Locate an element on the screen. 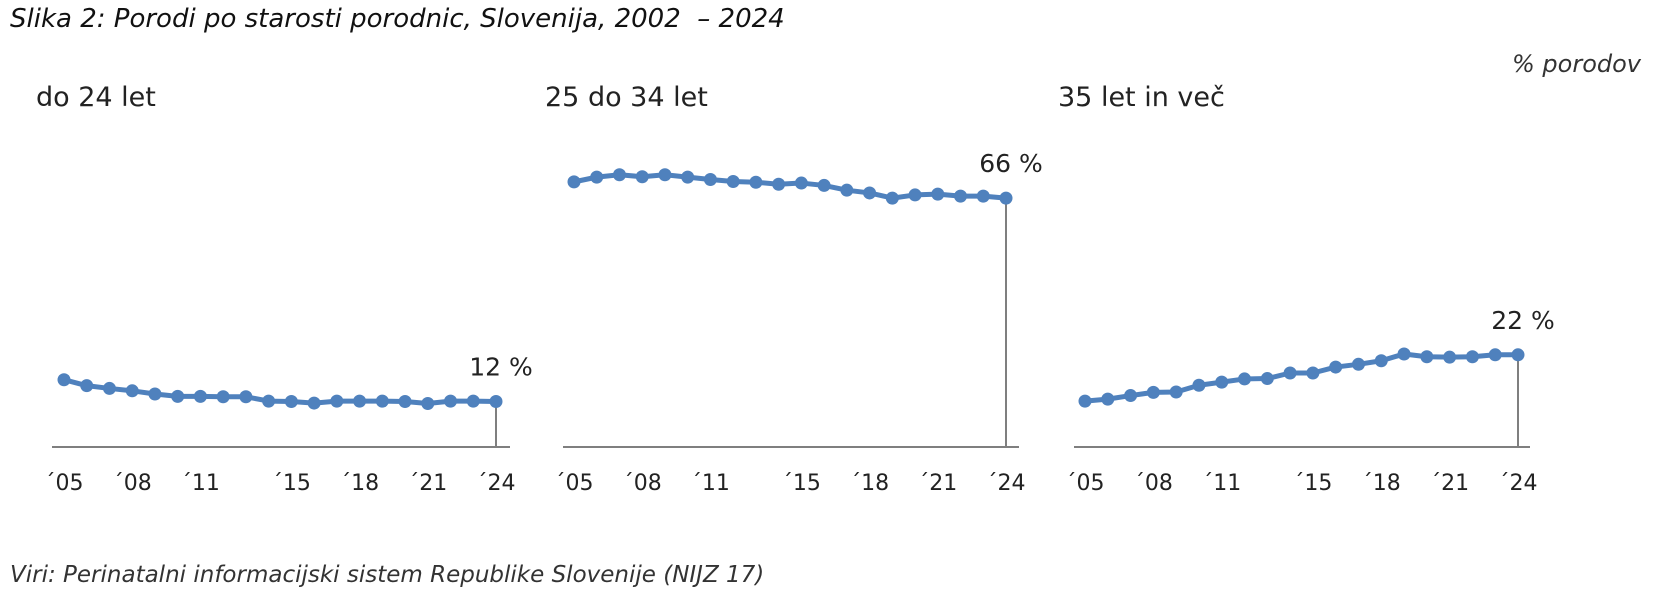 The image size is (1655, 602). data-label: 12 % is located at coordinates (501, 366).